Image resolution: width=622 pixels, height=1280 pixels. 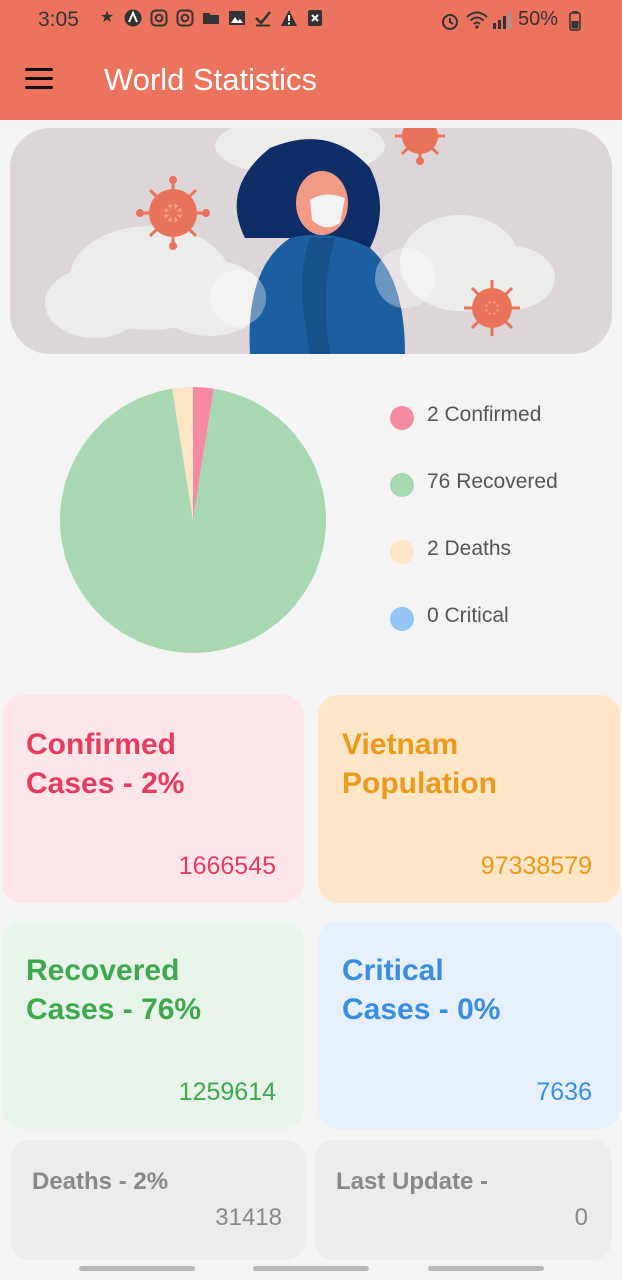 I want to click on status-time: 3:05, so click(x=58, y=19).